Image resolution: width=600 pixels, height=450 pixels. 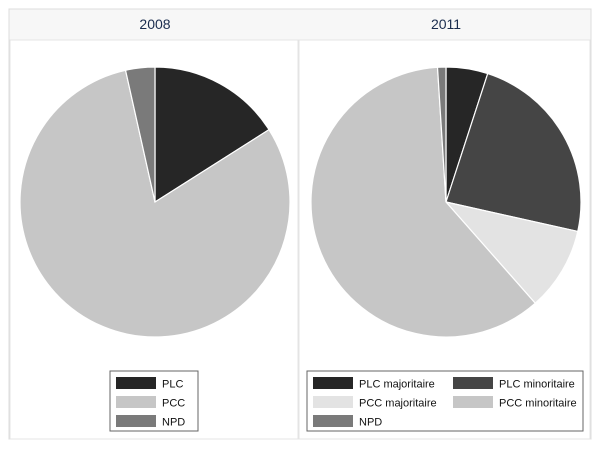 What do you see at coordinates (537, 385) in the screenshot?
I see `legend-label-plc-minoritaire: PLC minoritaire` at bounding box center [537, 385].